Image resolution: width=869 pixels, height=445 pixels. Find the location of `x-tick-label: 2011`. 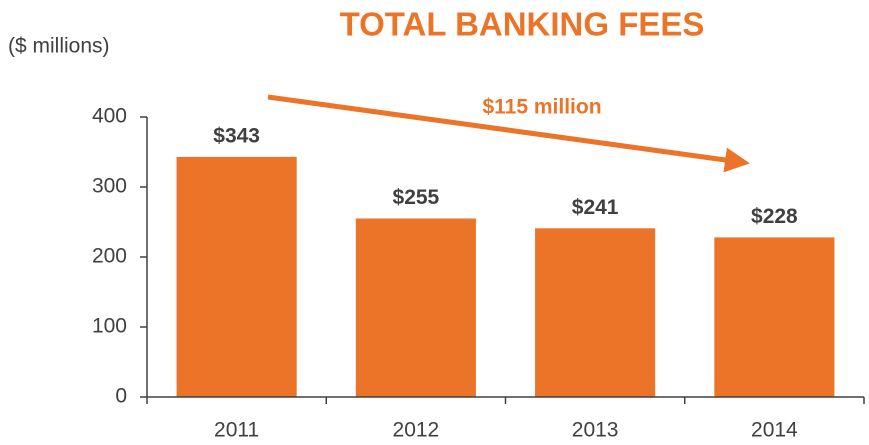

x-tick-label: 2011 is located at coordinates (236, 430).